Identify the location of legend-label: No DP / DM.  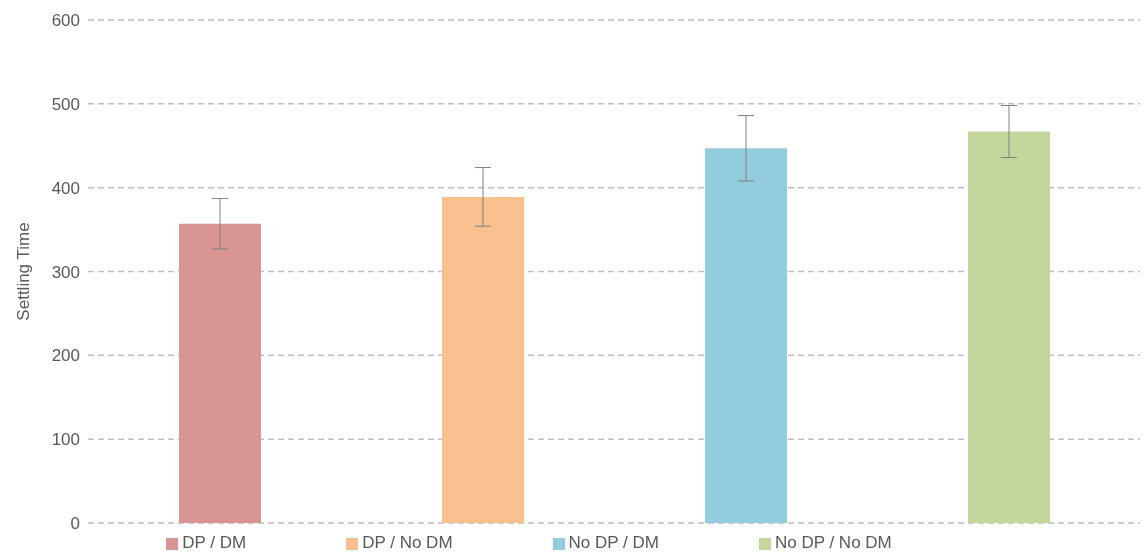
(613, 542).